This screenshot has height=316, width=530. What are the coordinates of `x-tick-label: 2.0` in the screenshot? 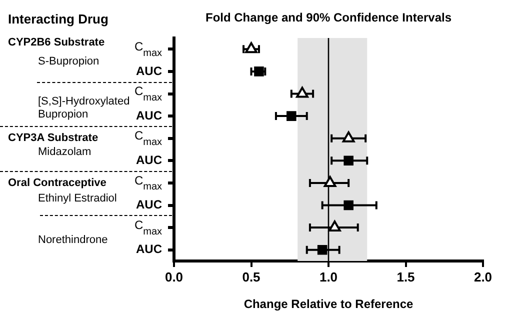 It's located at (483, 276).